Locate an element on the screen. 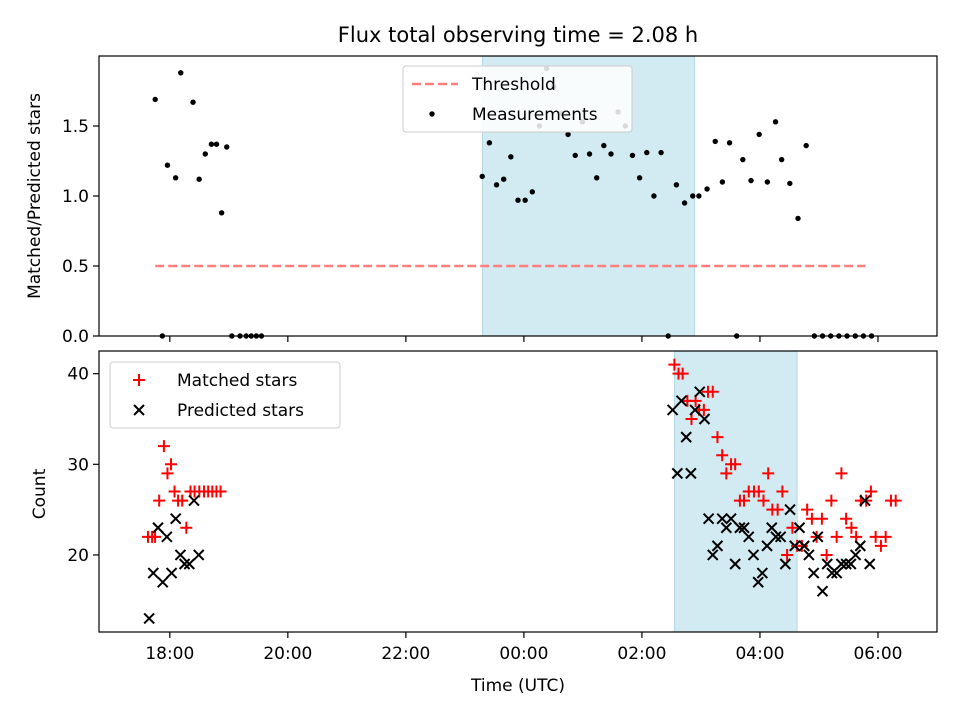 Image resolution: width=960 pixels, height=720 pixels. bottom-x-axis: 18:00 20:00 22:00 00:00 02:00 04:00 06:00 is located at coordinates (523, 648).